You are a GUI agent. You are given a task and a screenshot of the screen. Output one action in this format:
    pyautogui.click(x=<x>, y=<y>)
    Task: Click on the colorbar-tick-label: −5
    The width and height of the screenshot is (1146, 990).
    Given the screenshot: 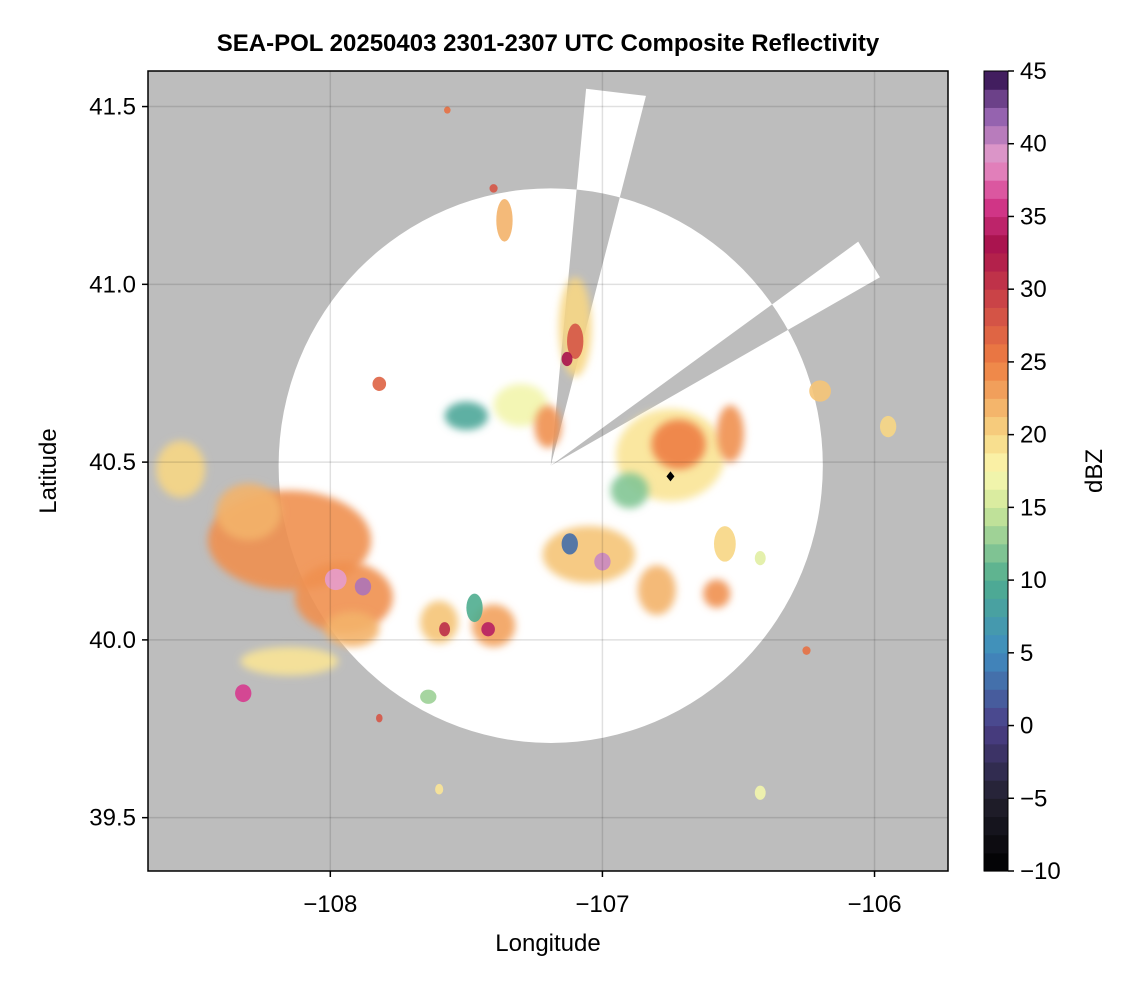 What is the action you would take?
    pyautogui.click(x=1033, y=798)
    